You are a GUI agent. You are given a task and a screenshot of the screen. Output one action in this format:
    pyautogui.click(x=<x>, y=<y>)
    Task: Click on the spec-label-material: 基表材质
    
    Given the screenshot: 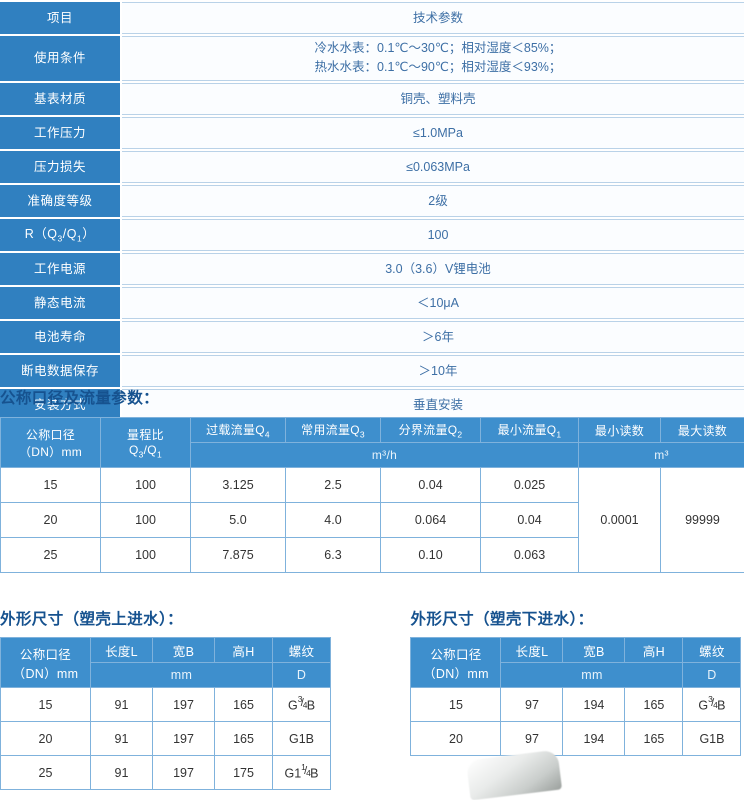 What is the action you would take?
    pyautogui.click(x=61, y=99)
    